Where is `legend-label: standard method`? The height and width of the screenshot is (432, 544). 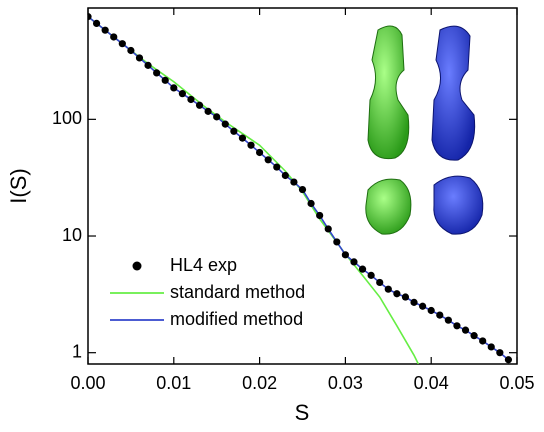
legend-label: standard method is located at coordinates (237, 292).